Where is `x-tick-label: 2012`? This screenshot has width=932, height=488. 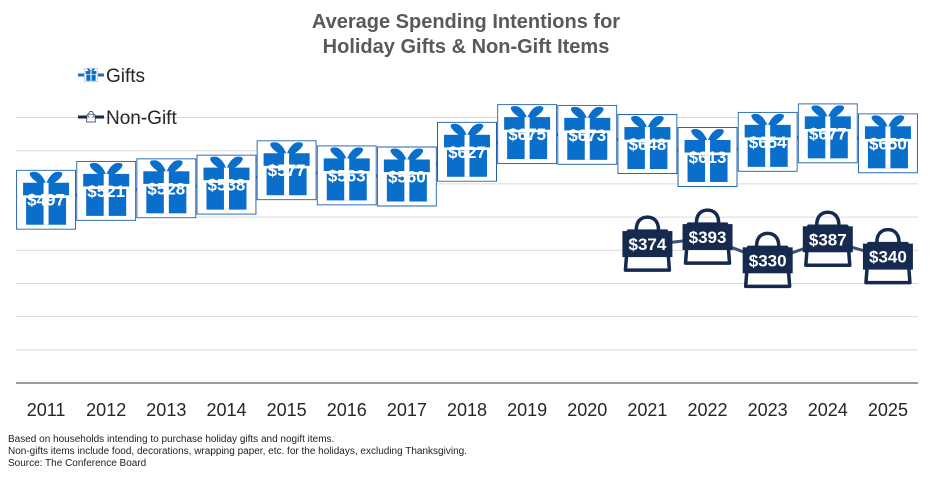 x-tick-label: 2012 is located at coordinates (106, 410).